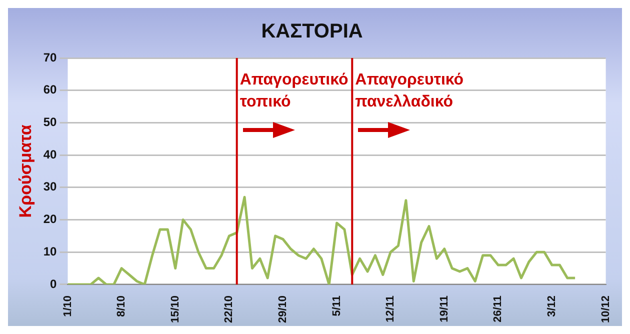 The width and height of the screenshot is (630, 334). I want to click on chart-title: ΚΑΣΤΟΡΙΑ, so click(312, 31).